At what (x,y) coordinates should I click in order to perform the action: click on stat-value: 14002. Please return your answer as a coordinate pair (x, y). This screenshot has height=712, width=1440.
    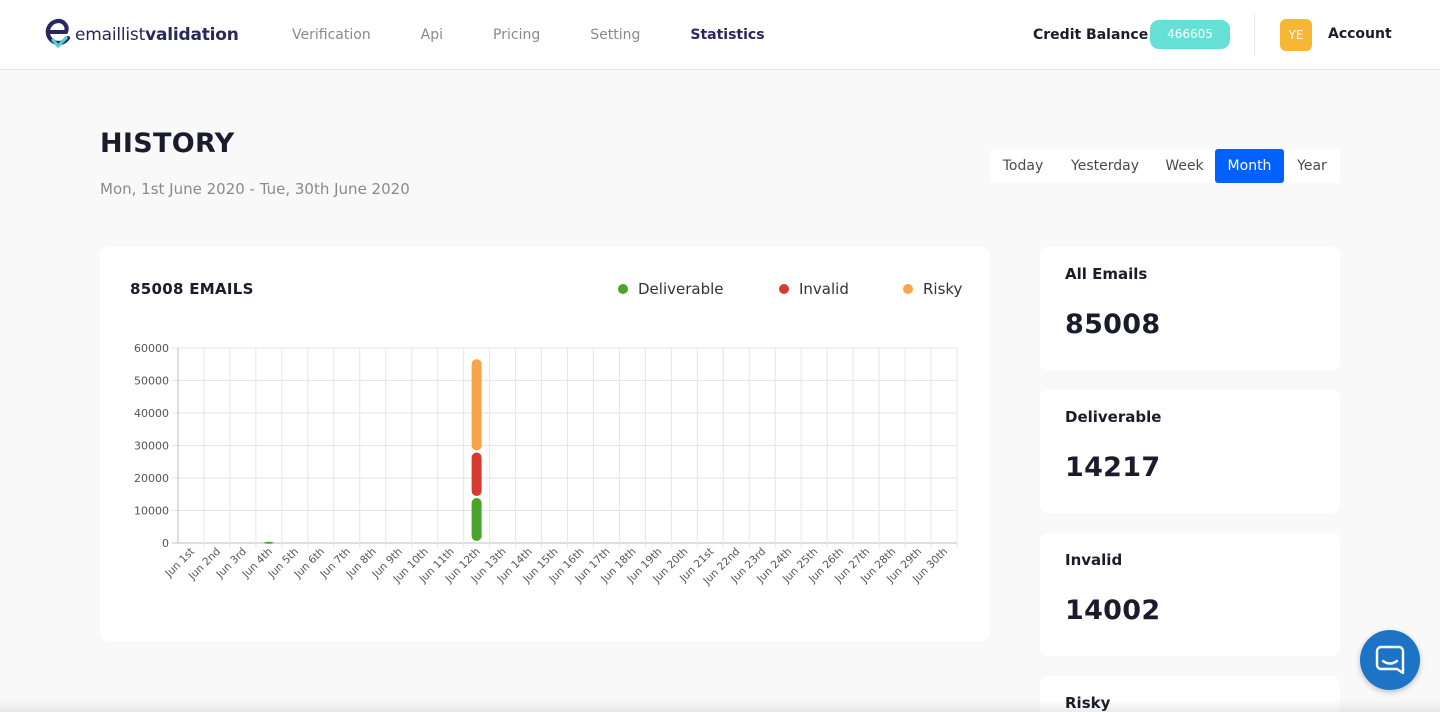
    Looking at the image, I should click on (1113, 610).